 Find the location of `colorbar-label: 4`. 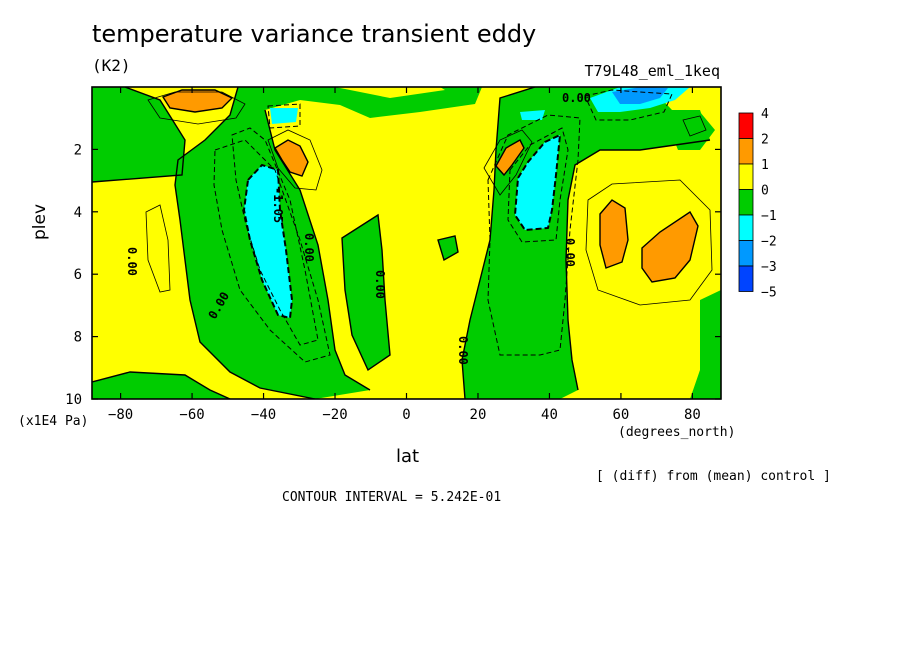

colorbar-label: 4 is located at coordinates (765, 114).